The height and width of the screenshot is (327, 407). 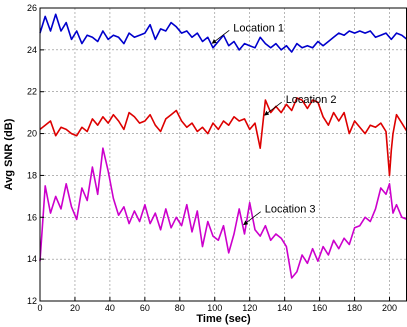 What do you see at coordinates (284, 308) in the screenshot?
I see `x-tick-label-7: 140` at bounding box center [284, 308].